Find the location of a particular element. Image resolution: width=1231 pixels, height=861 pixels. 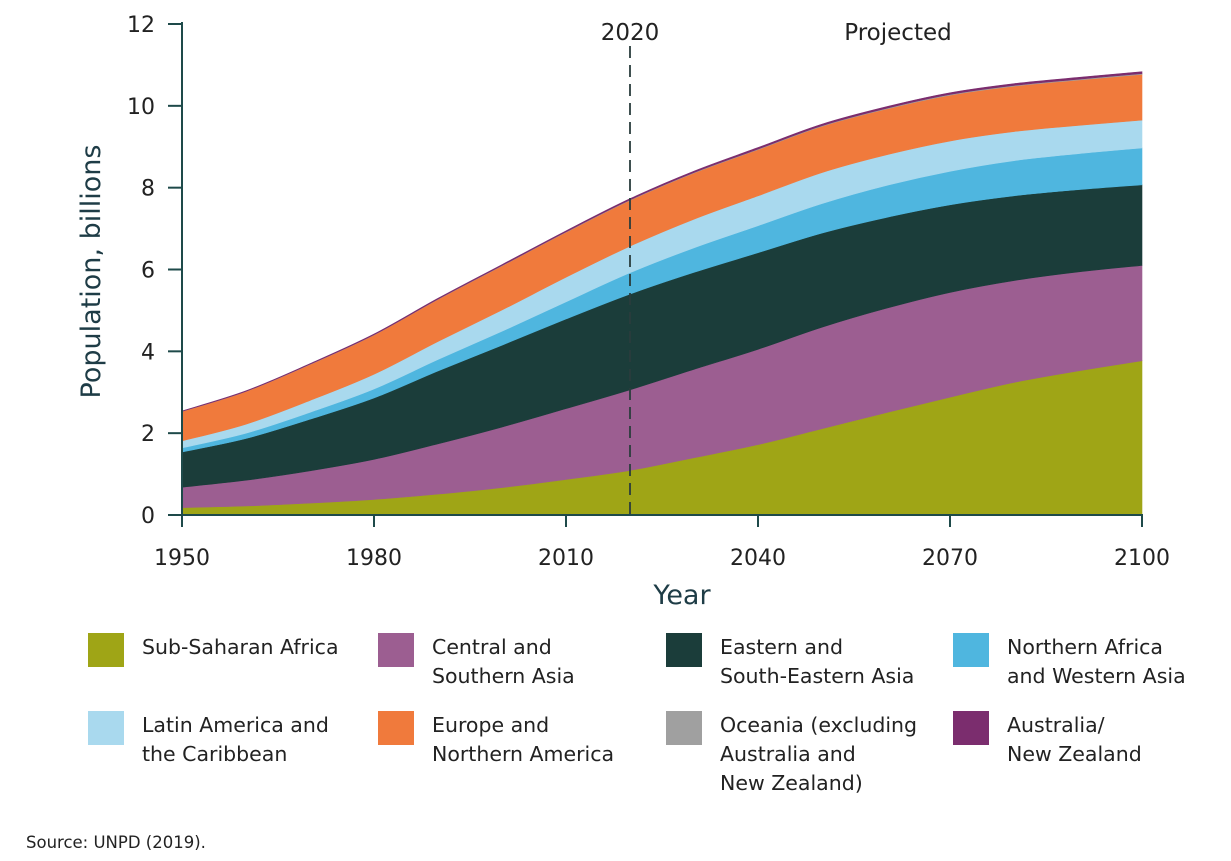

annotation-2020: 2020 is located at coordinates (630, 33).